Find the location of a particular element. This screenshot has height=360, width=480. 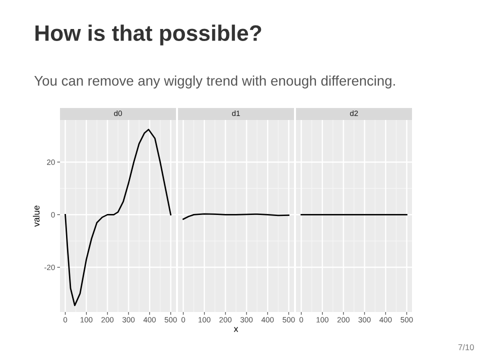

x-axis-title: x is located at coordinates (236, 329).